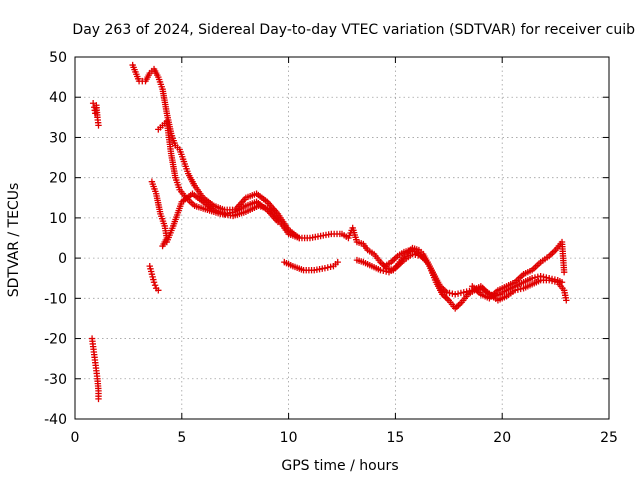  I want to click on series-arc-d, so click(159, 214).